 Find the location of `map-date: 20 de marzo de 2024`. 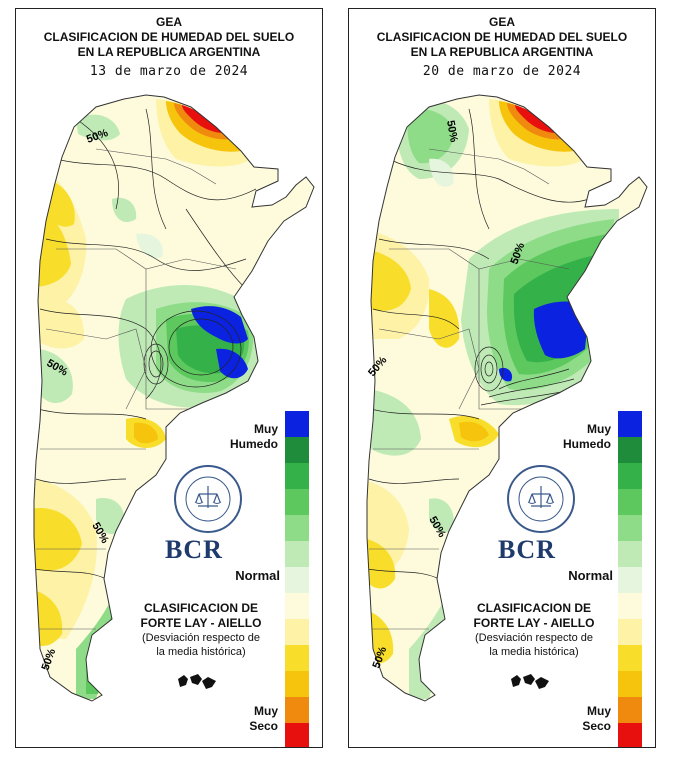

map-date: 20 de marzo de 2024 is located at coordinates (502, 71).